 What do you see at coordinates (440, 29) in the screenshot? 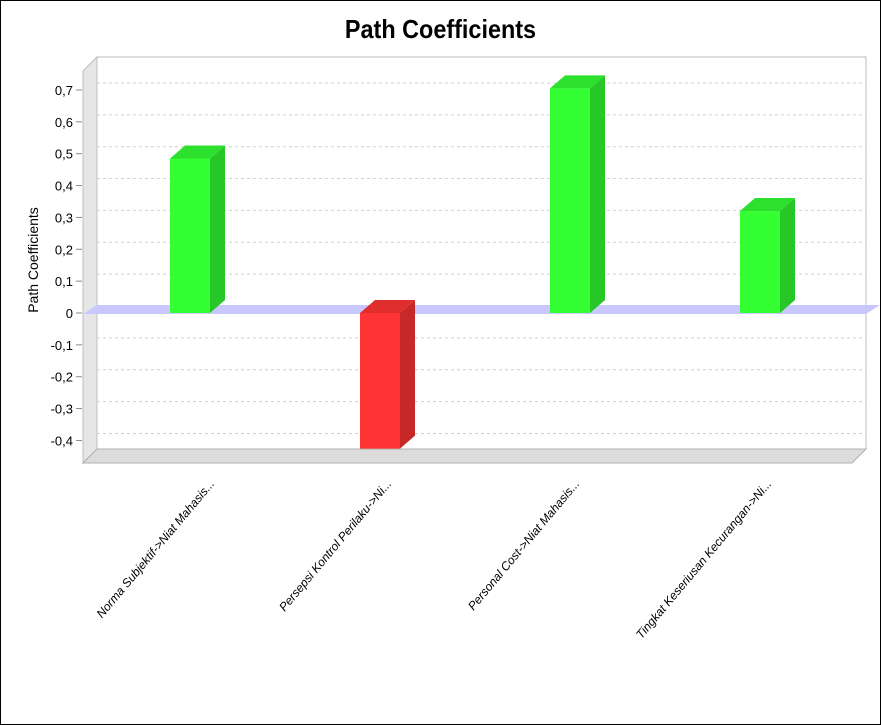
I see `chart-title: Path Coefficients` at bounding box center [440, 29].